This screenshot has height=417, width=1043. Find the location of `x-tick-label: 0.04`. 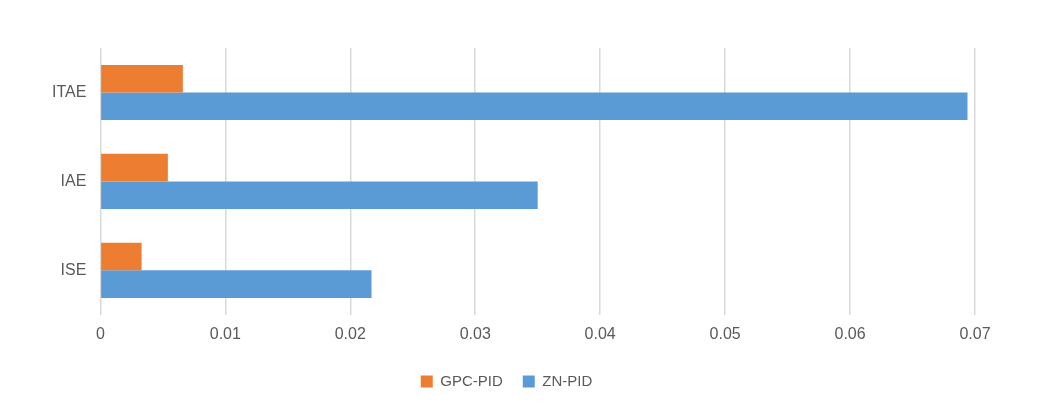

x-tick-label: 0.04 is located at coordinates (600, 333).